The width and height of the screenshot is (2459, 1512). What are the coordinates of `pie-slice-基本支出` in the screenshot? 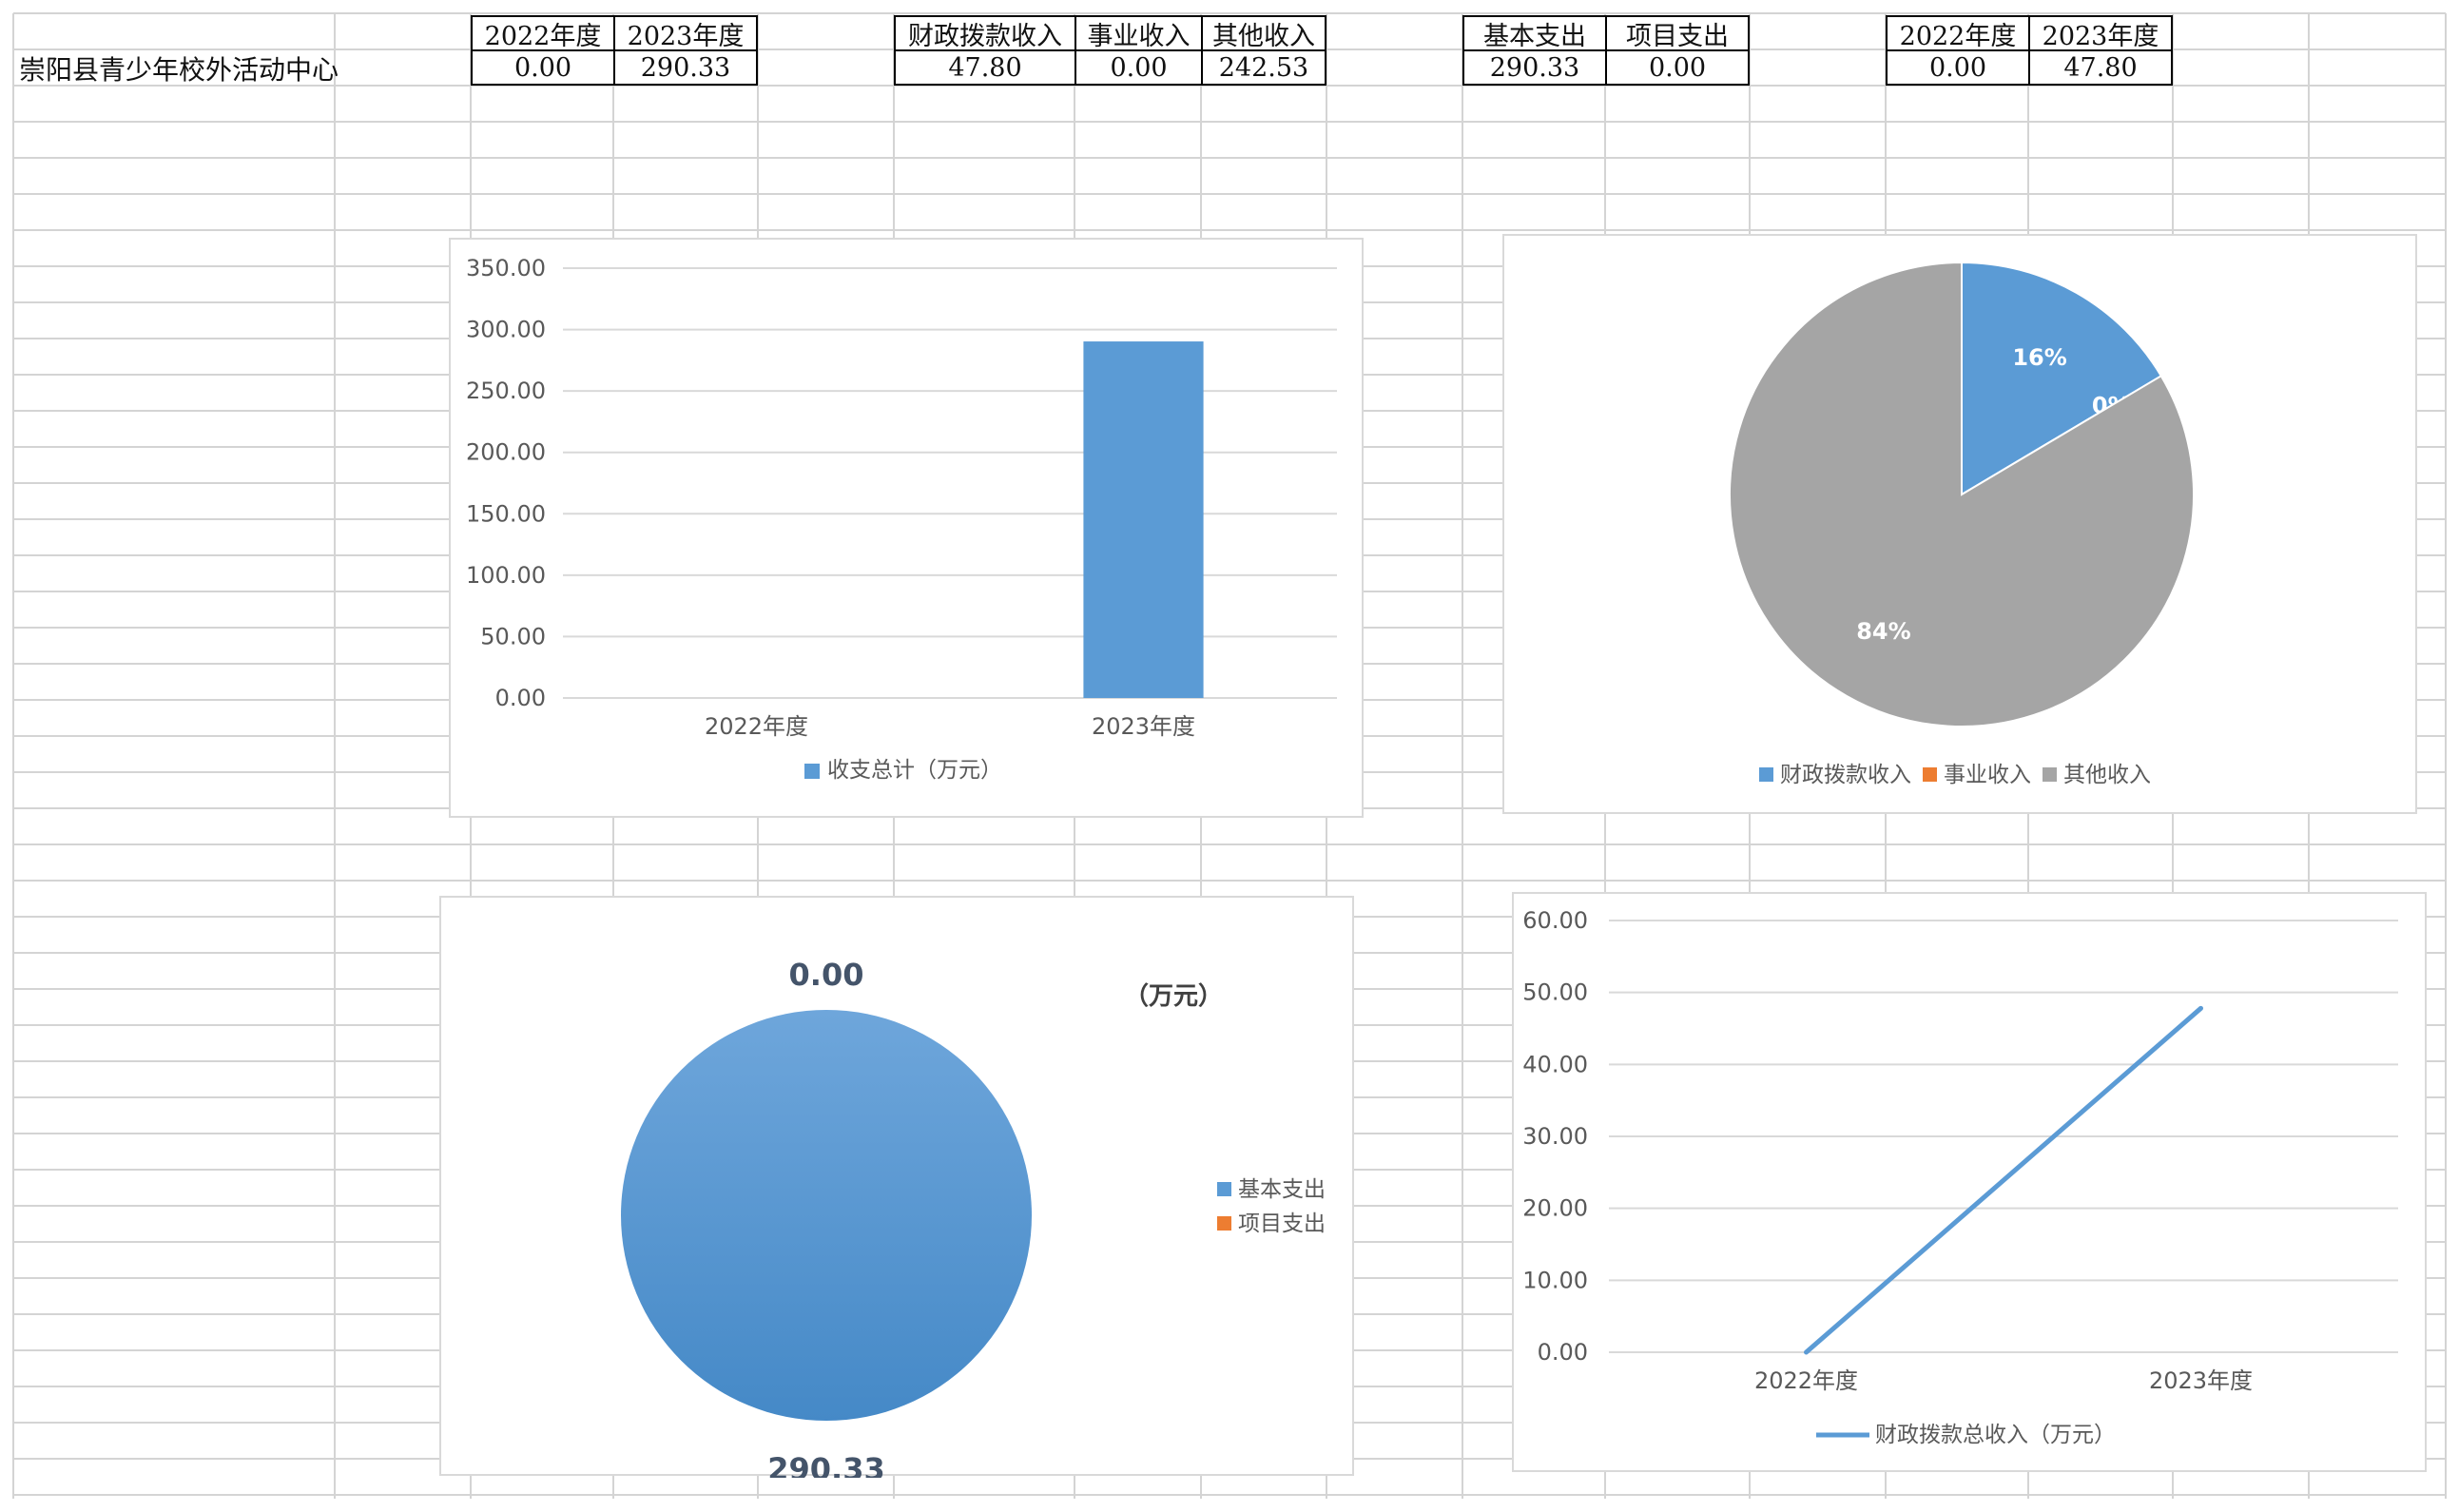 It's located at (827, 1215).